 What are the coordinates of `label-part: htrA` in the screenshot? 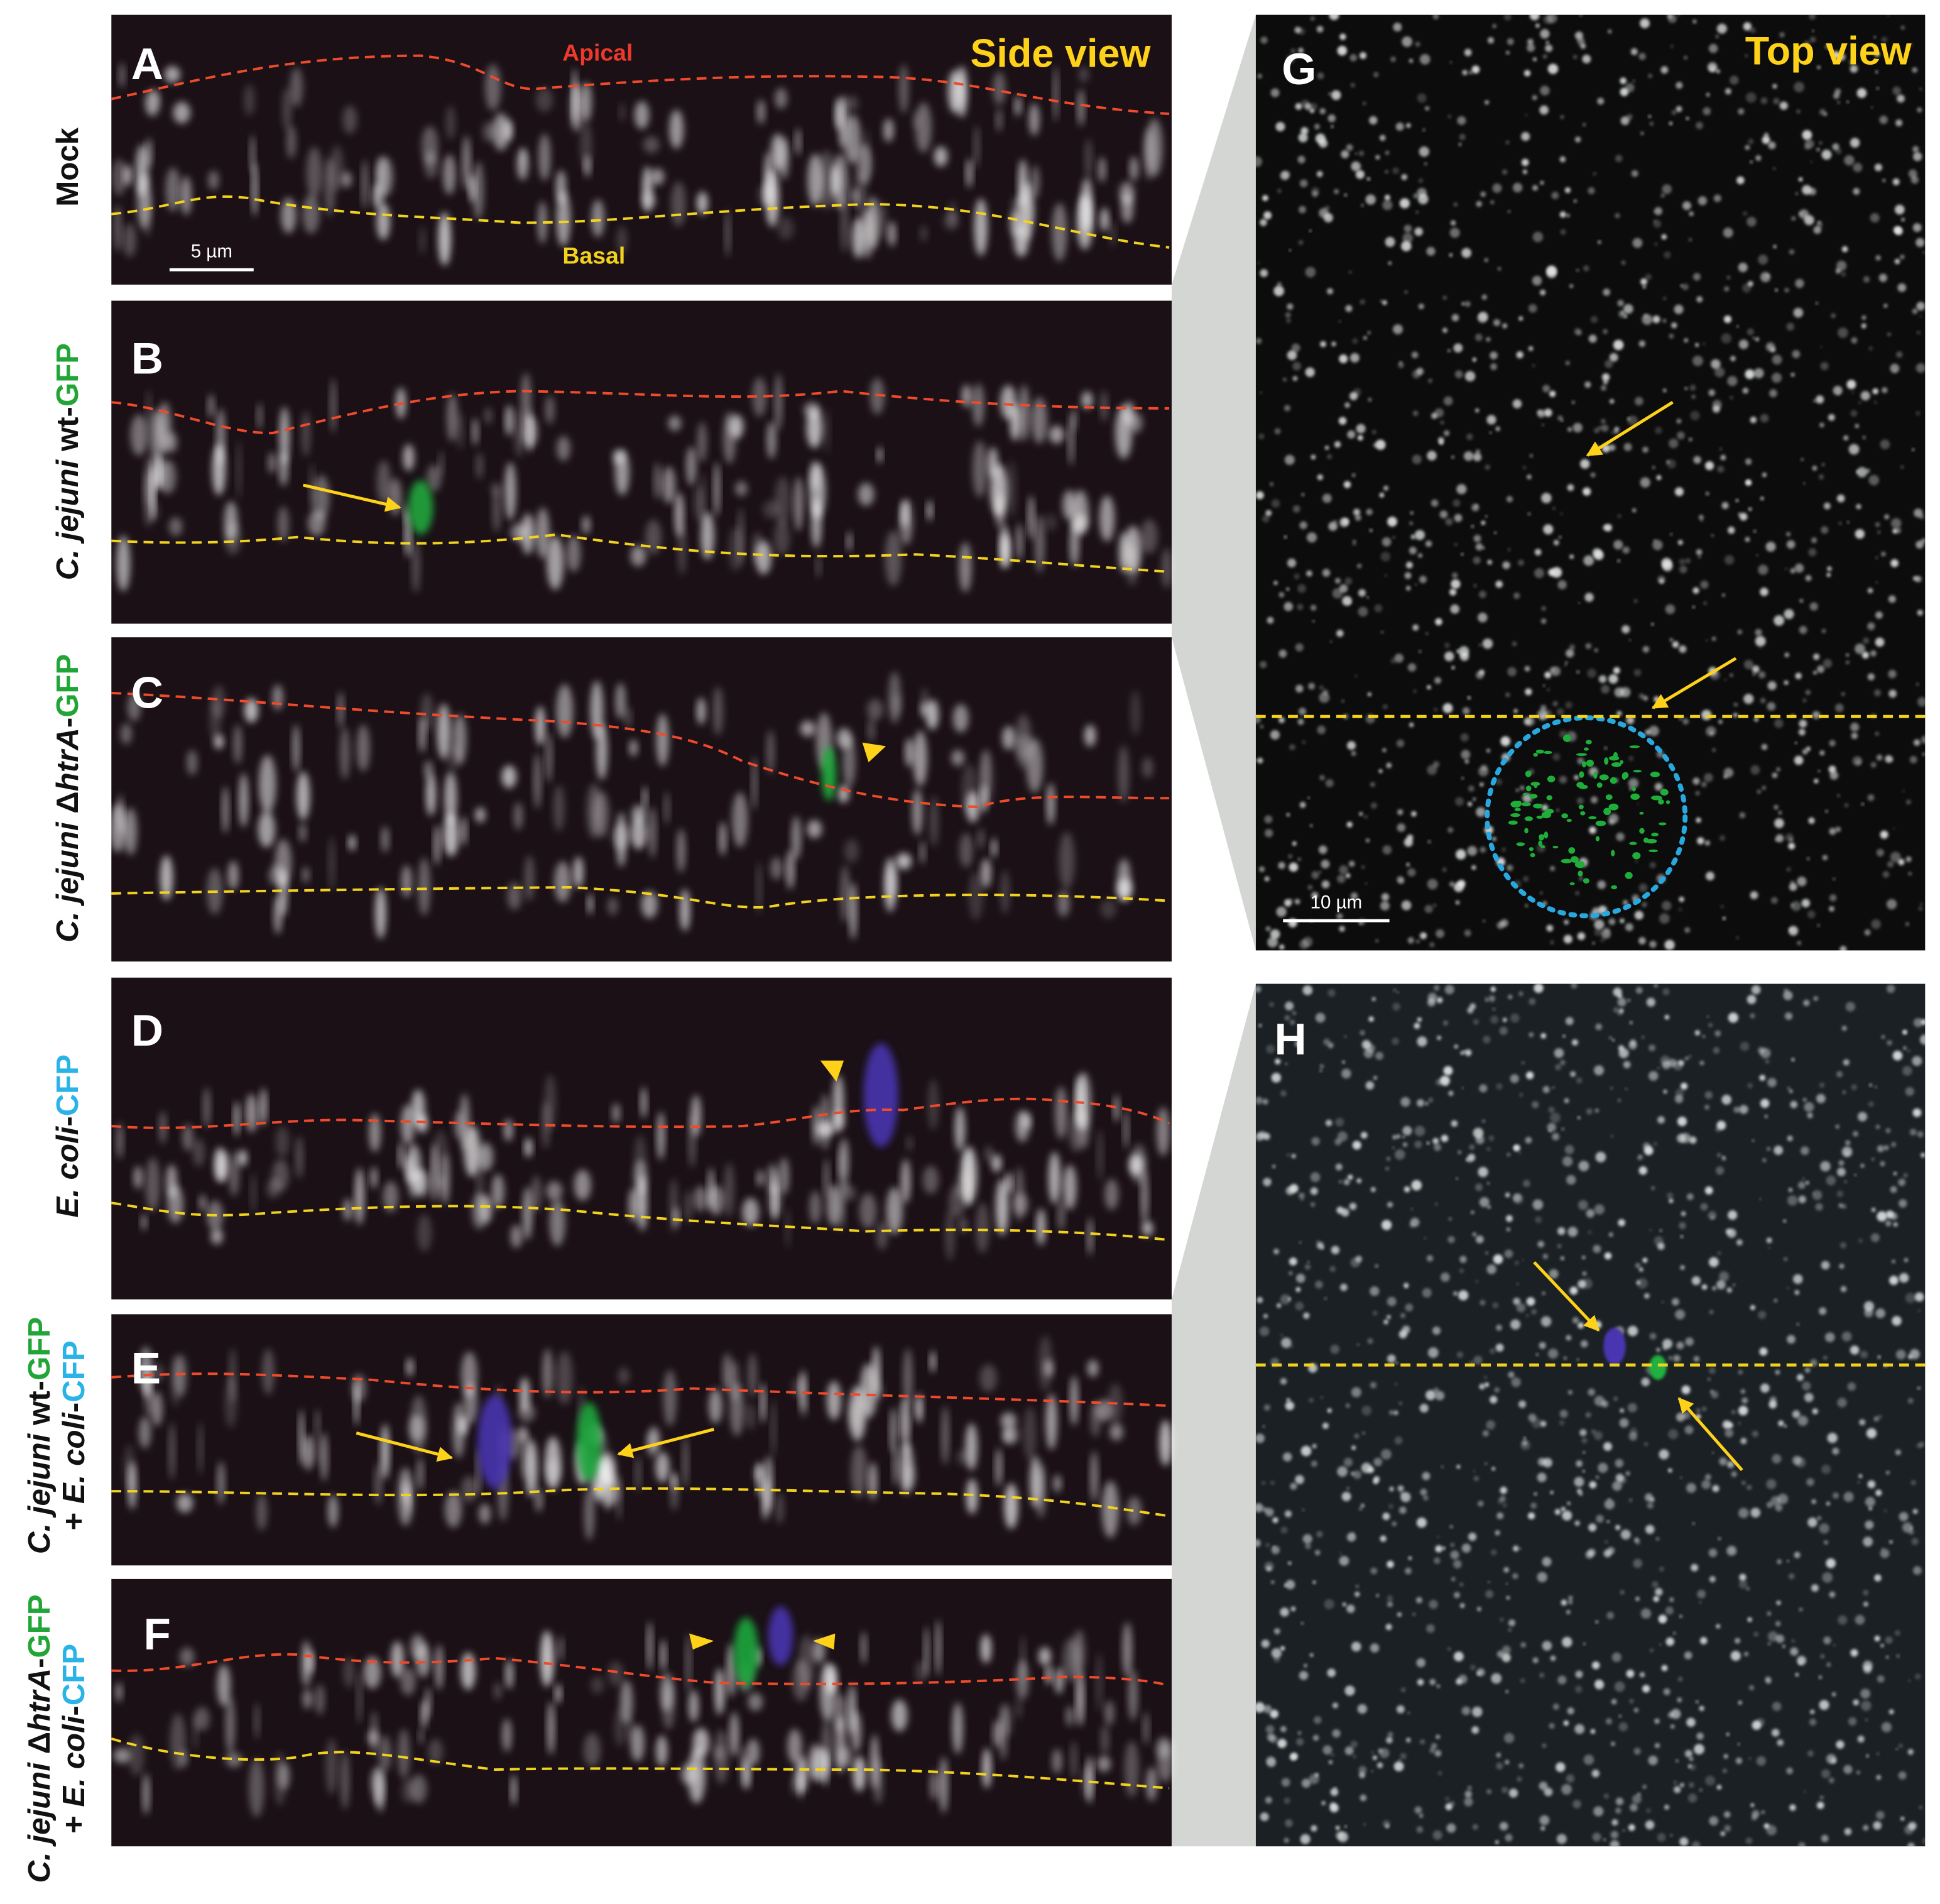 It's located at (39, 1700).